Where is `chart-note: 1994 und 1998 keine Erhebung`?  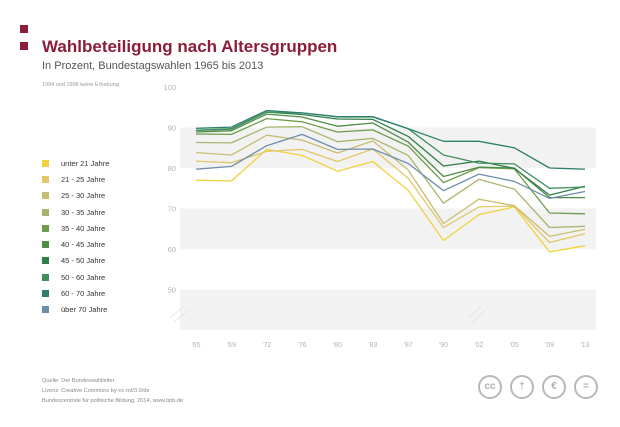
chart-note: 1994 und 1998 keine Erhebung is located at coordinates (80, 85).